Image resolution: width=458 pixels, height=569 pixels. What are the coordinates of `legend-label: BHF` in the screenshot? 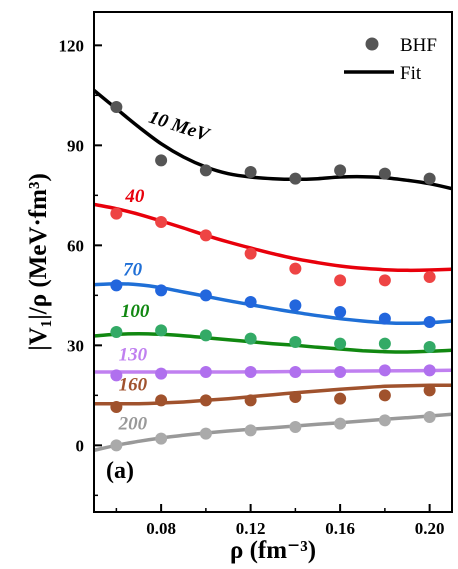 It's located at (418, 45).